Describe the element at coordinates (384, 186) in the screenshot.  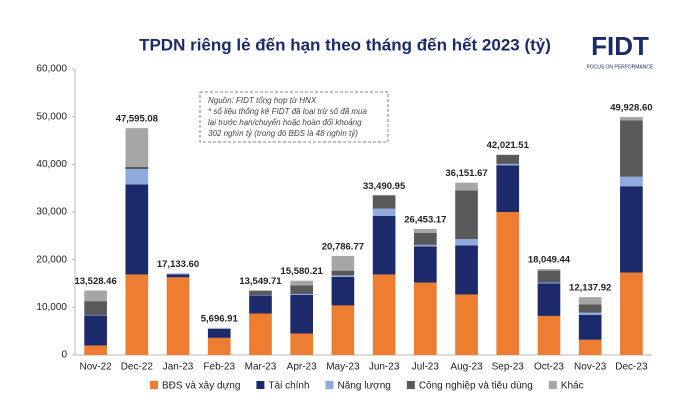
I see `total-label: 33,490.95` at that location.